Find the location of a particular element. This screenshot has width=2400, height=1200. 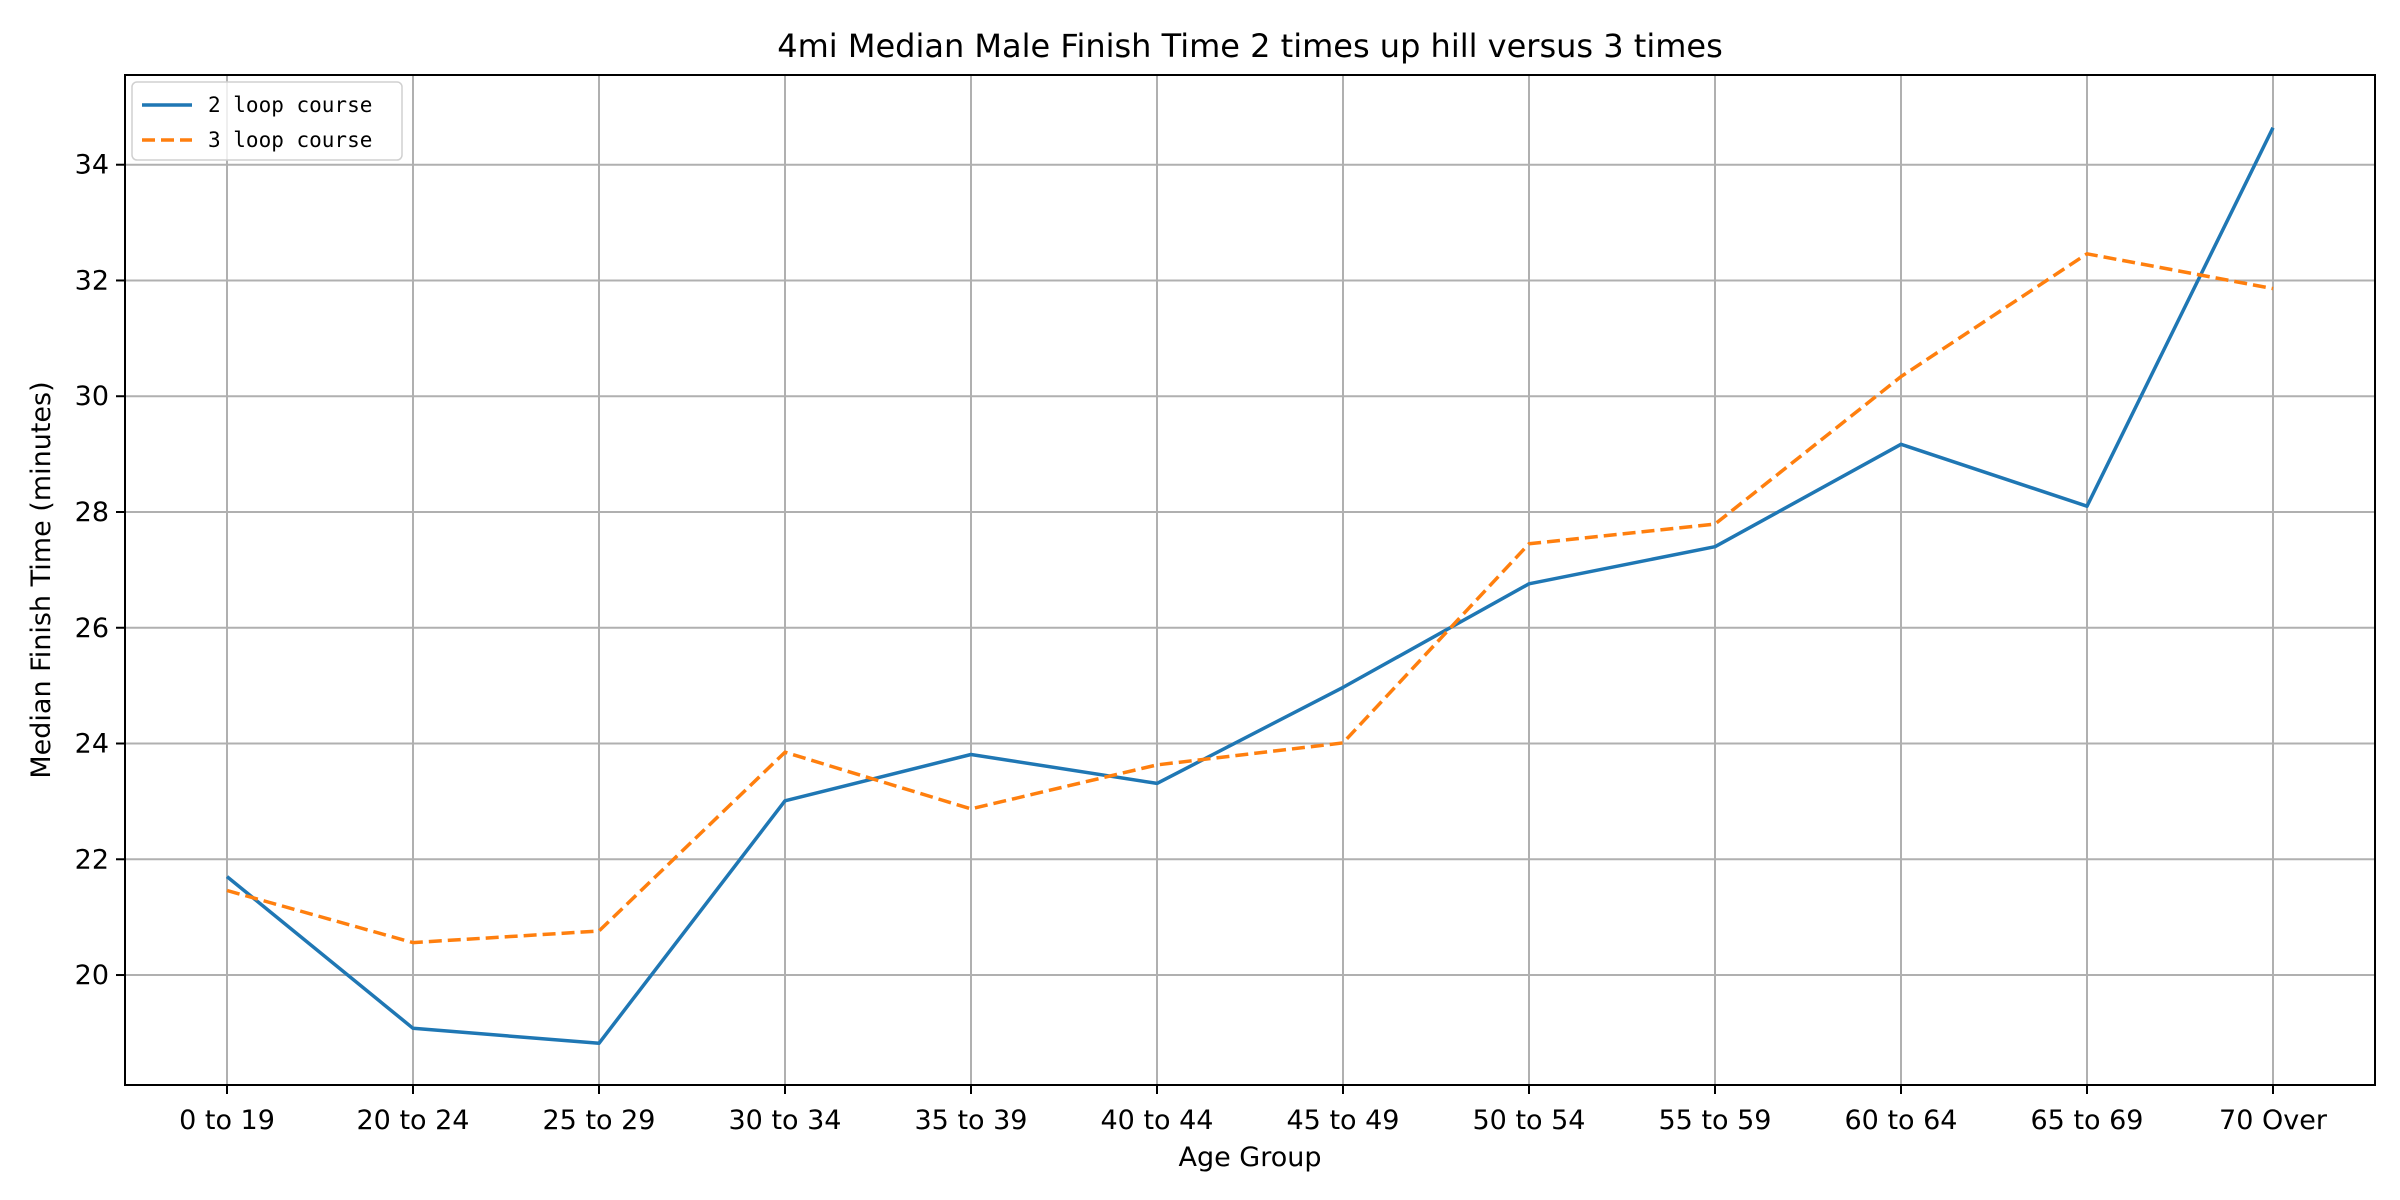

legend: 2 loop course 3 loop course is located at coordinates (267, 121).